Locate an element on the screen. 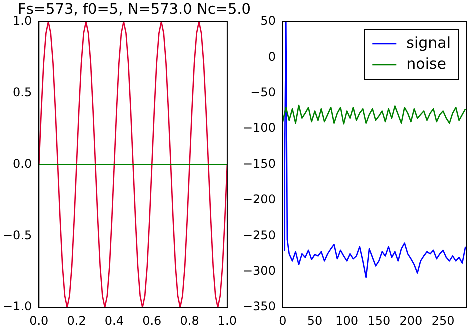 This screenshot has width=474, height=334. y-tick-label: 0 is located at coordinates (272, 57).